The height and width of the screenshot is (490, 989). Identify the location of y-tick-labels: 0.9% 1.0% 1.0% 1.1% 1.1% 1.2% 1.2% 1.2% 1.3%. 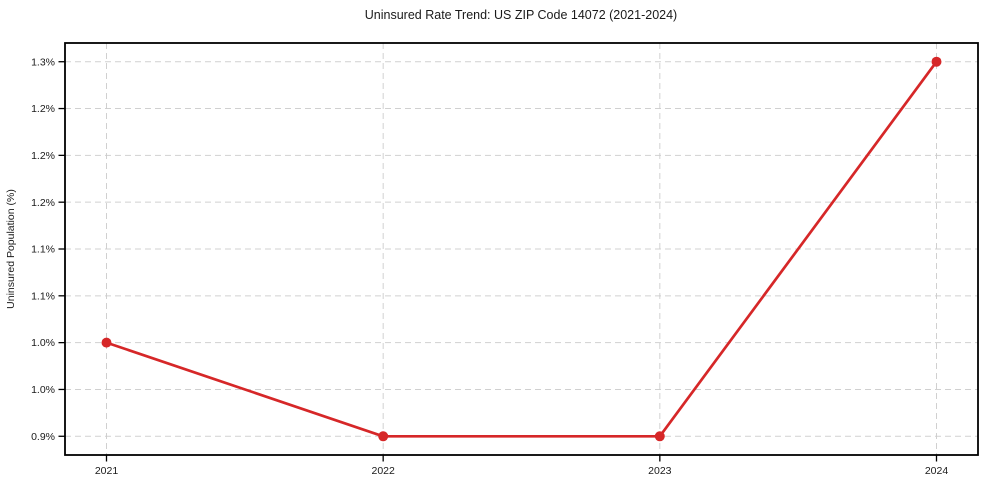
(43, 249).